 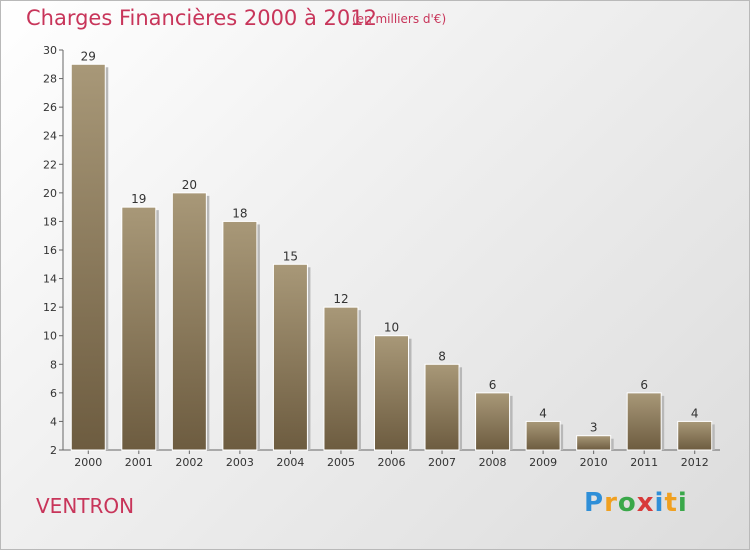 I want to click on x-tick-label: 2003, so click(x=240, y=462).